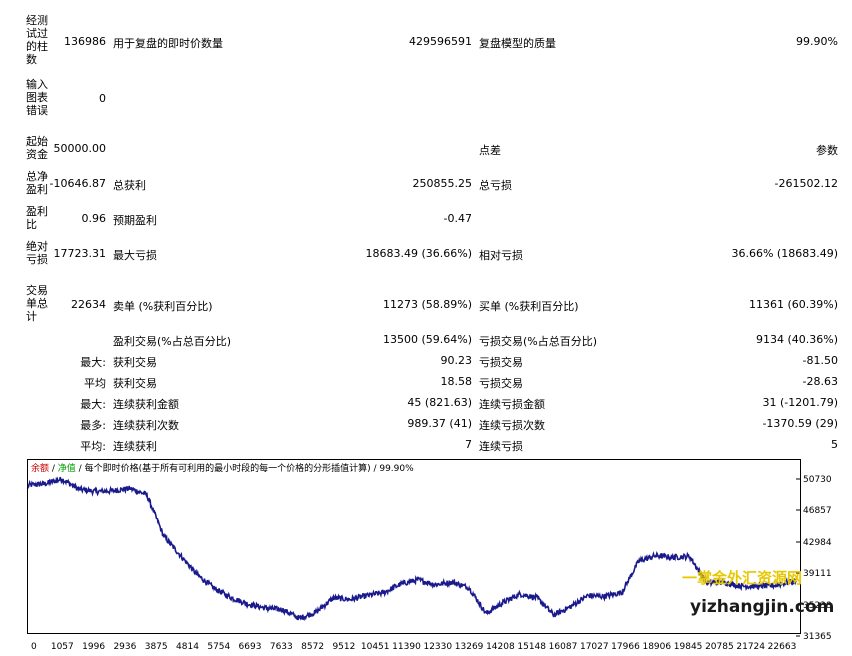 The image size is (852, 656). What do you see at coordinates (135, 220) in the screenshot?
I see `expected-payoff-label: 预期盈利` at bounding box center [135, 220].